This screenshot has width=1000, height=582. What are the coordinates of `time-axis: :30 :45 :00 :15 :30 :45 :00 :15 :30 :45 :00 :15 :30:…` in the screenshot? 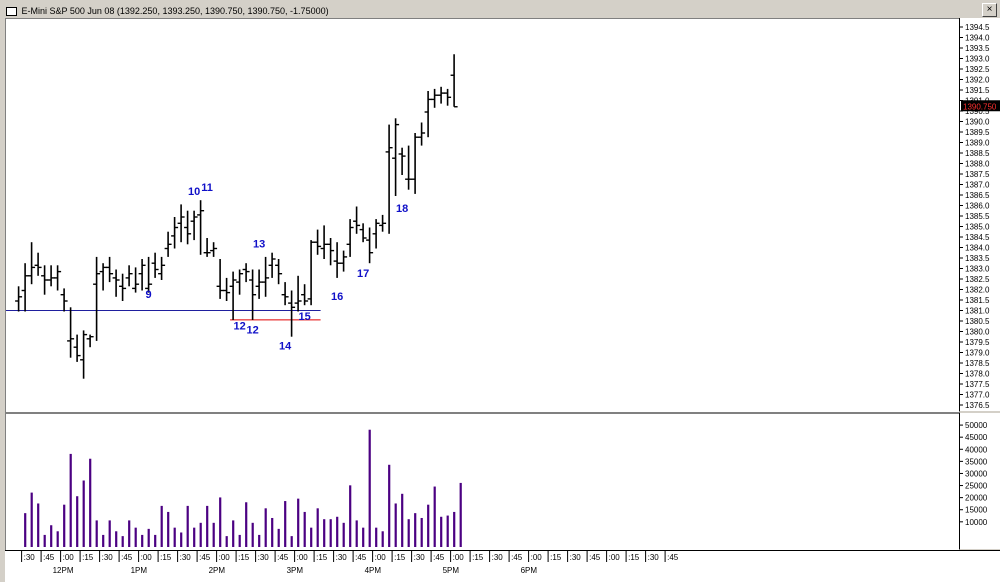 It's located at (502, 566).